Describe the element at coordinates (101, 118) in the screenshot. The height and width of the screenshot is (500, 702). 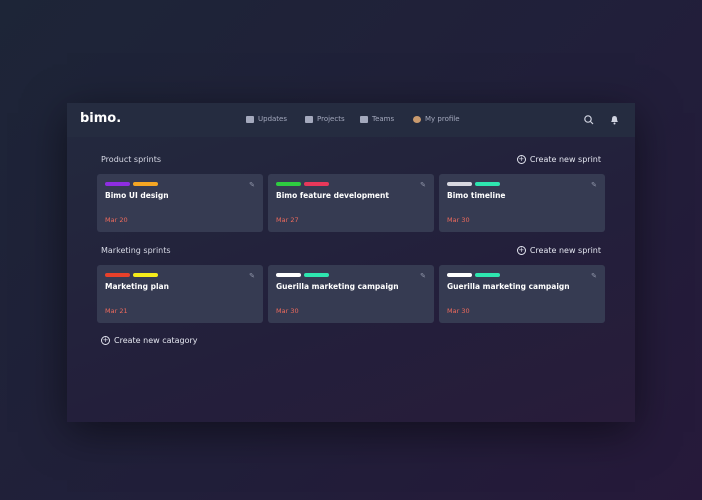
I see `logo: bimo.` at that location.